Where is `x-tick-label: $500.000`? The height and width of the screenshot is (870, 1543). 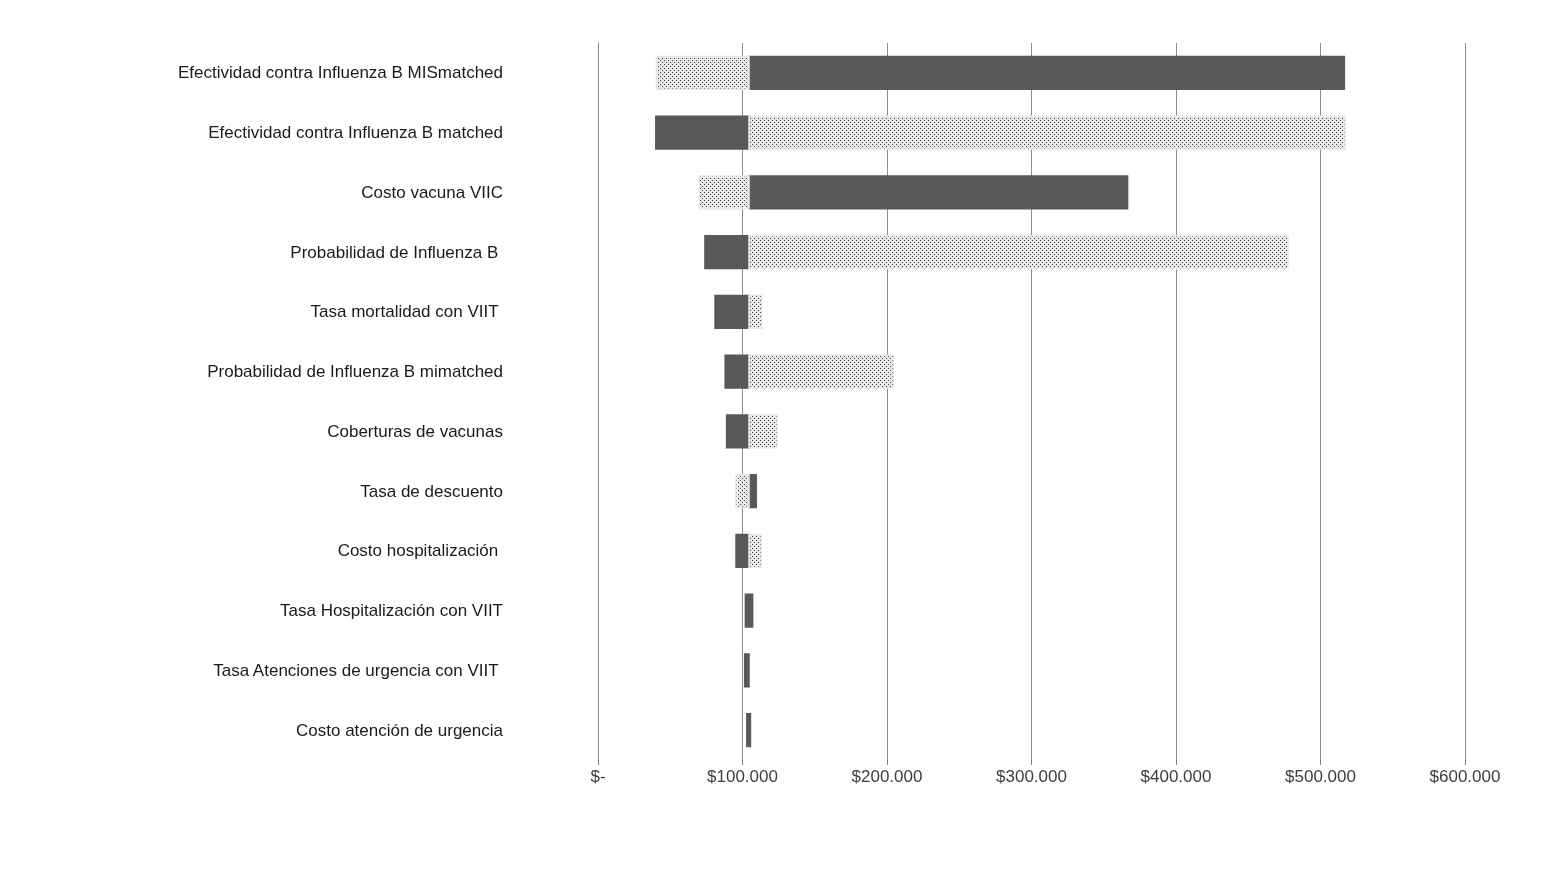 x-tick-label: $500.000 is located at coordinates (1320, 776).